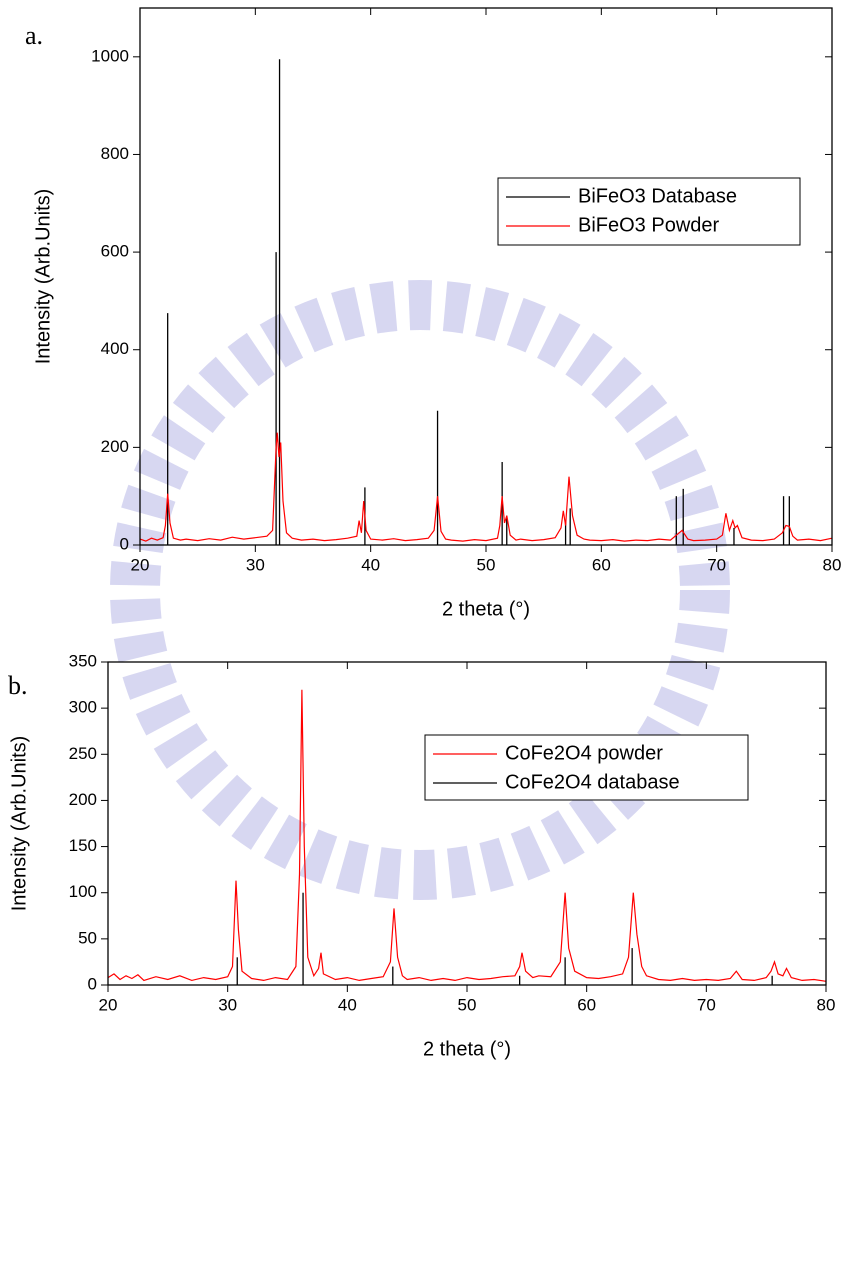 The width and height of the screenshot is (846, 1263). I want to click on y-tick-label: 350, so click(83, 660).